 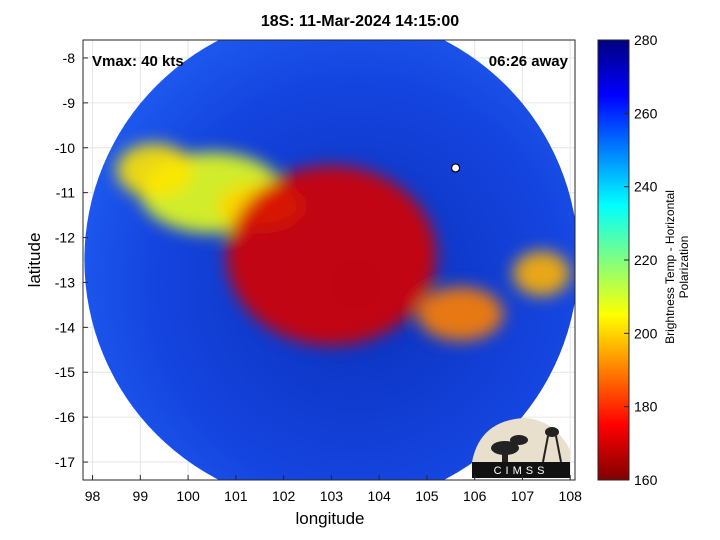 What do you see at coordinates (141, 496) in the screenshot?
I see `x-tick-label: 99` at bounding box center [141, 496].